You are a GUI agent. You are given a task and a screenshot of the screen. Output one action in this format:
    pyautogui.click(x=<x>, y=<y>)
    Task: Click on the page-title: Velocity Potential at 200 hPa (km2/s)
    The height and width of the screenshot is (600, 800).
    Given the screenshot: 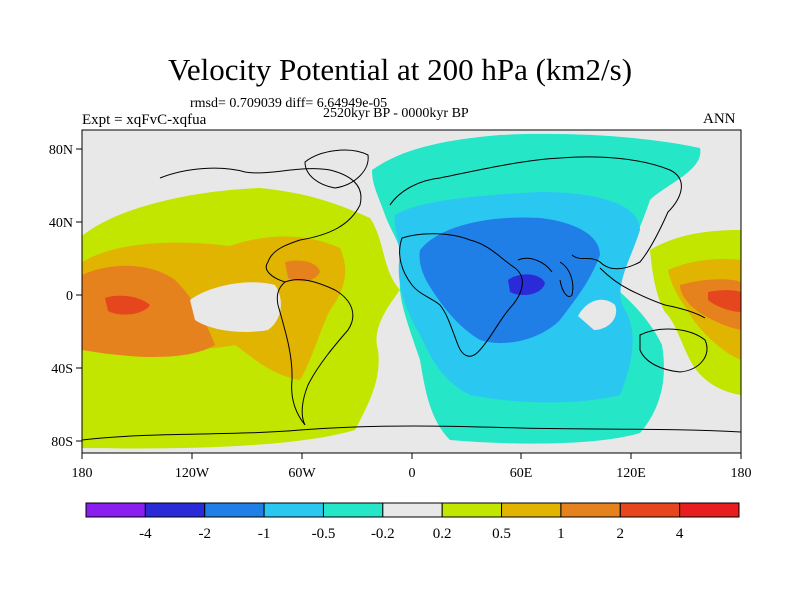 What is the action you would take?
    pyautogui.click(x=400, y=69)
    